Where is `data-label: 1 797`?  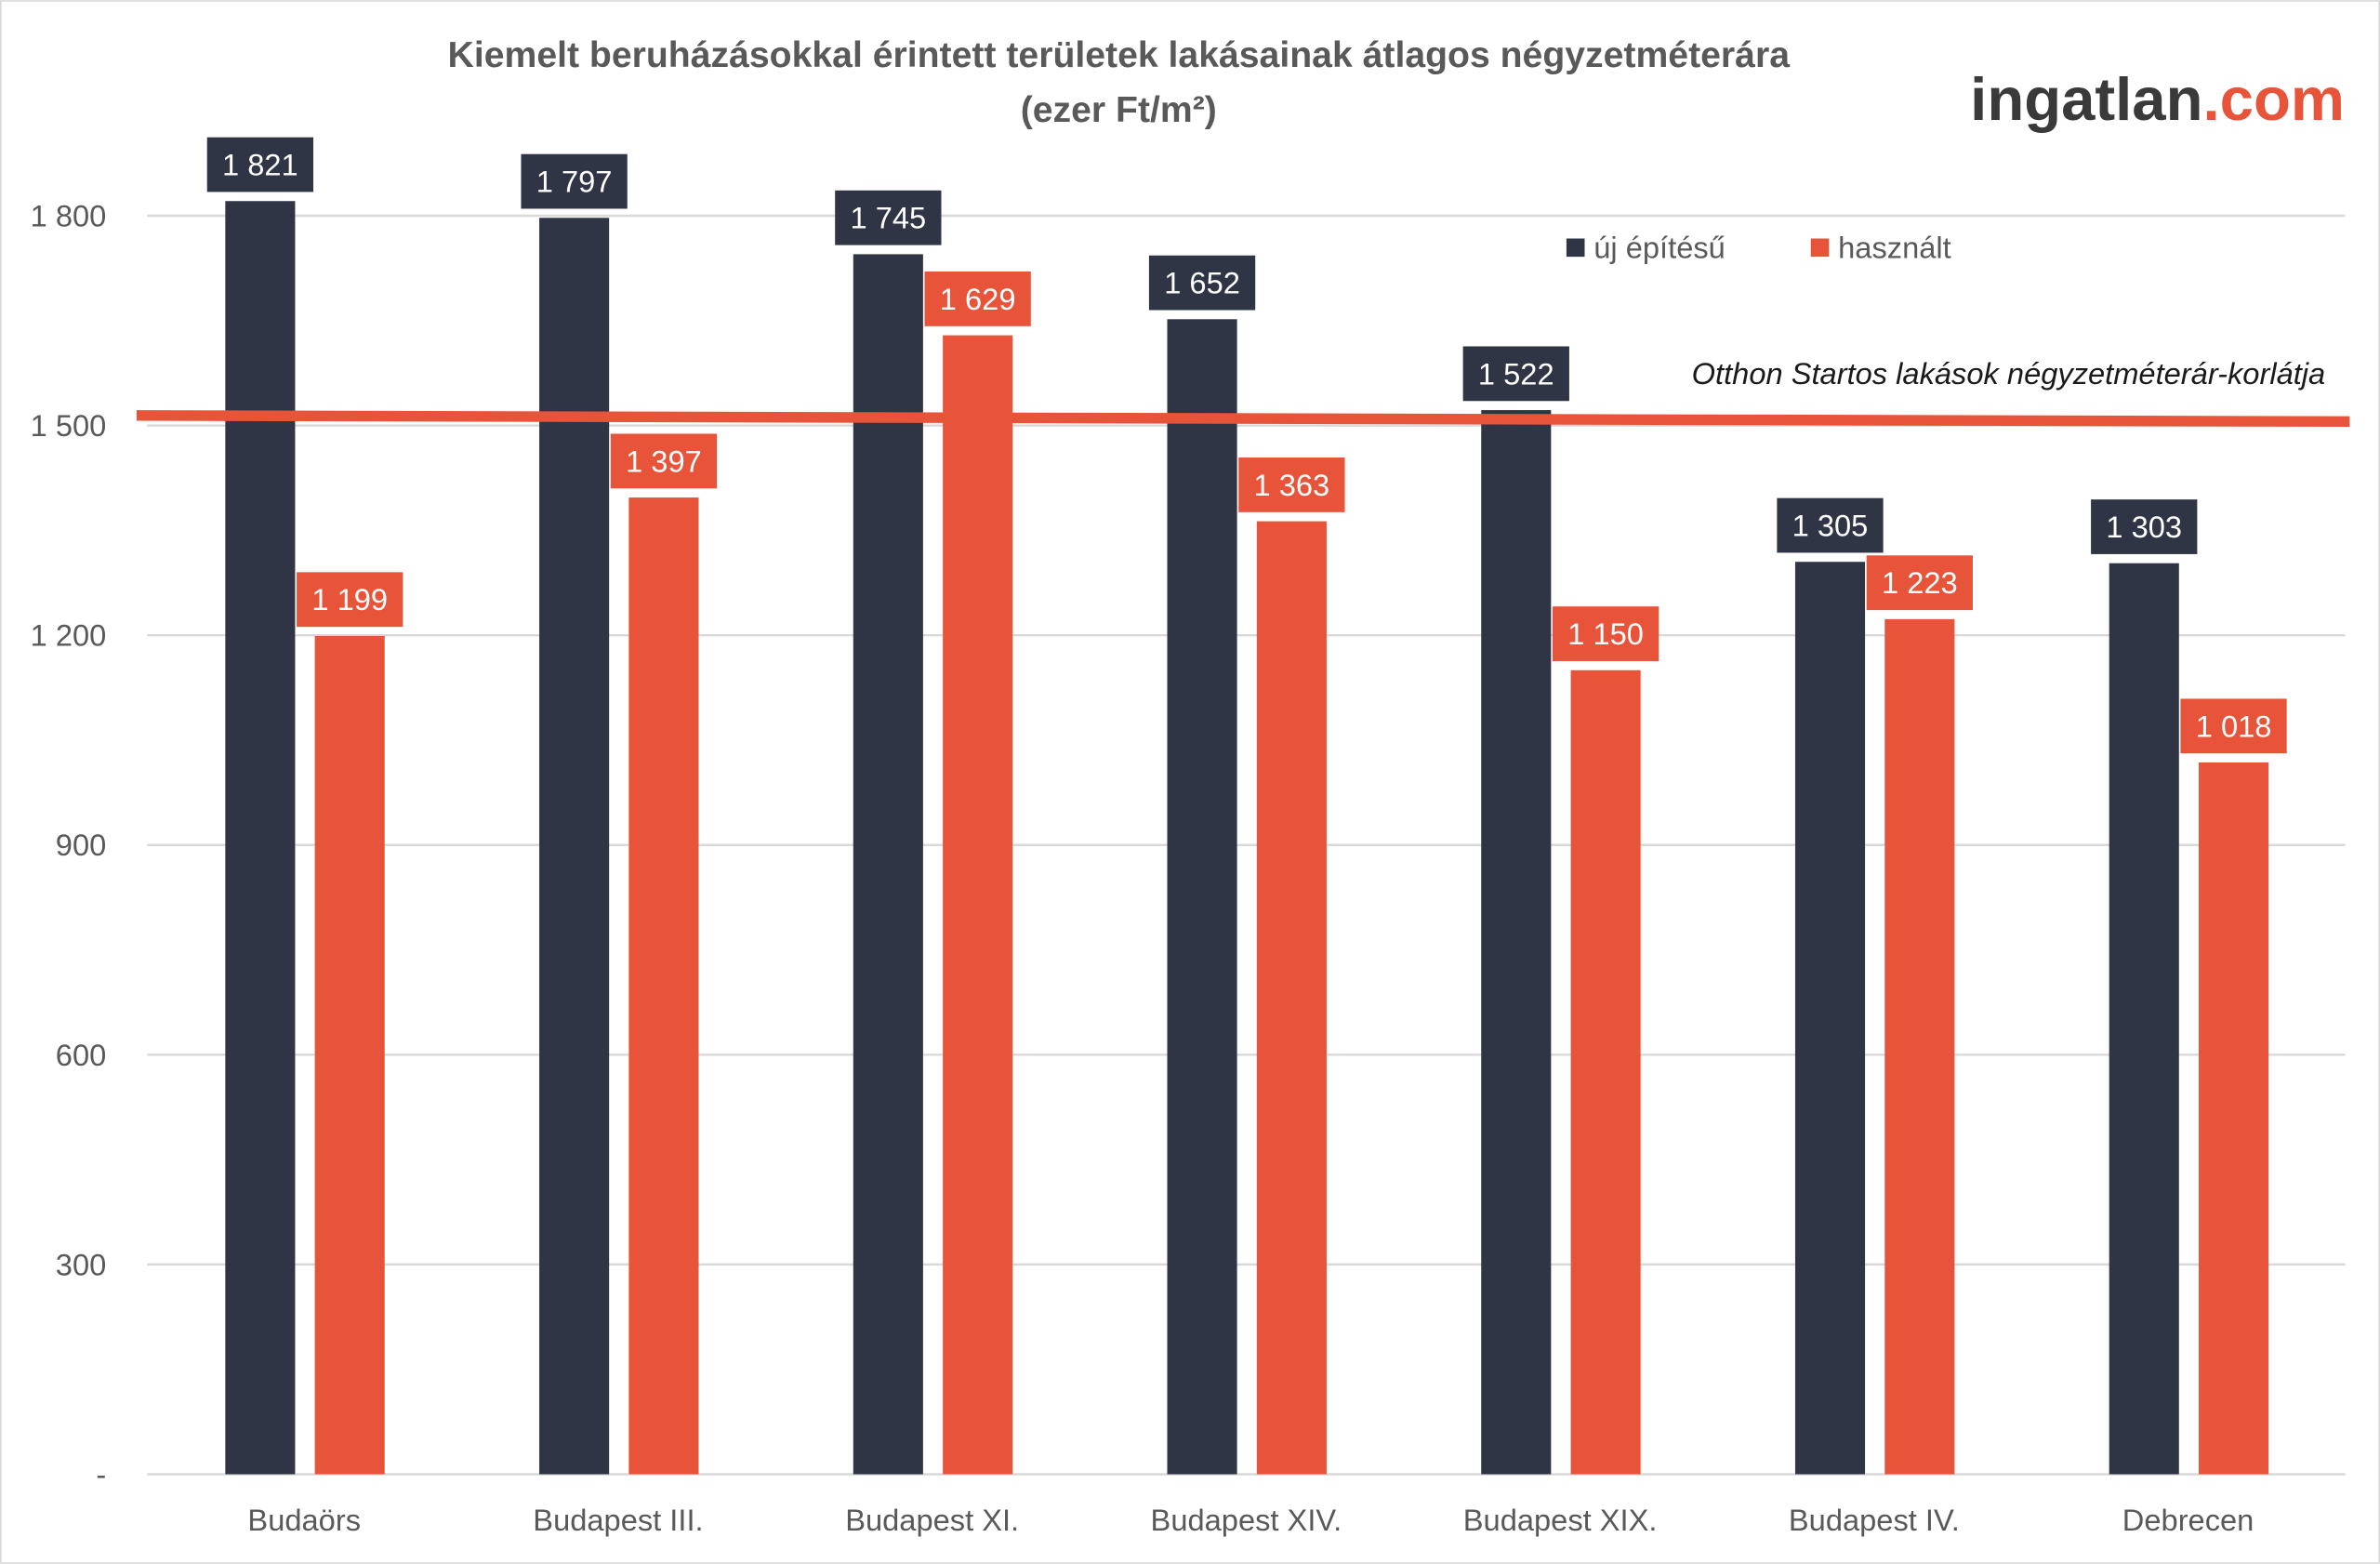 data-label: 1 797 is located at coordinates (574, 182).